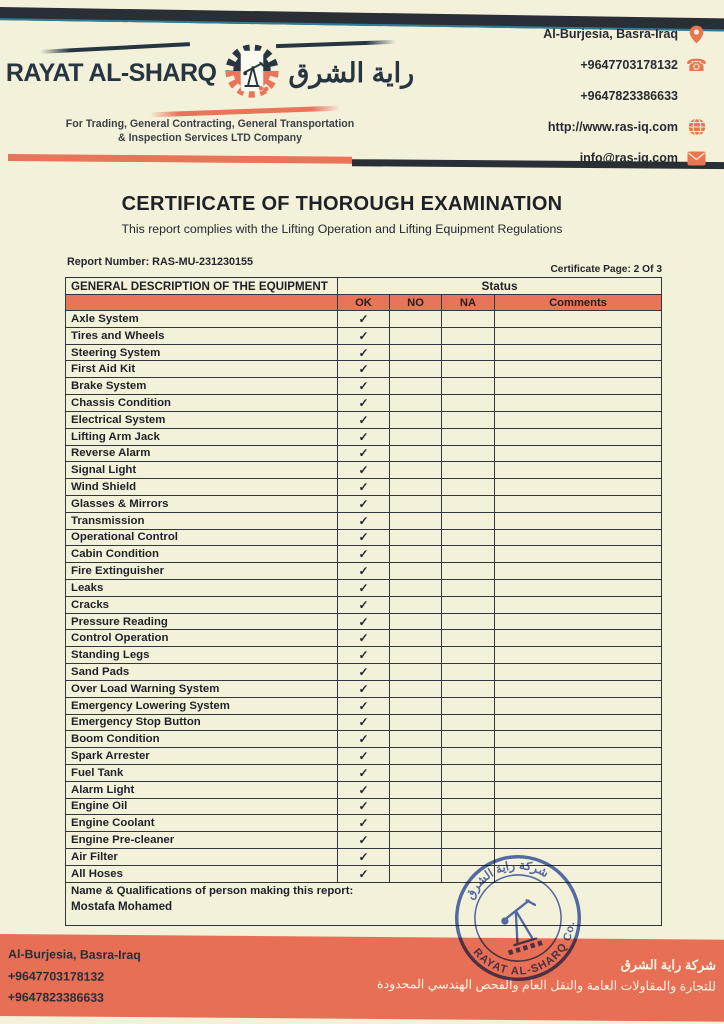  Describe the element at coordinates (363, 740) in the screenshot. I see `table-row: Boom Condition ✓` at that location.